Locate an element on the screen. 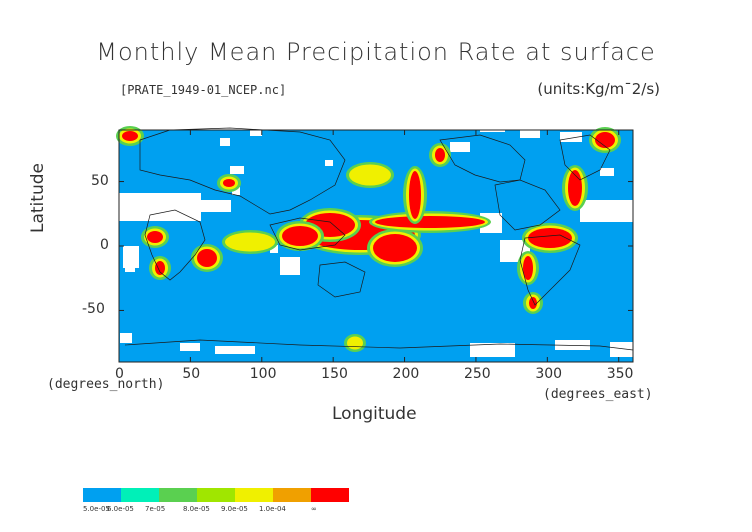 This screenshot has height=532, width=752. colorbar-label: 5.0e-05 is located at coordinates (96, 509).